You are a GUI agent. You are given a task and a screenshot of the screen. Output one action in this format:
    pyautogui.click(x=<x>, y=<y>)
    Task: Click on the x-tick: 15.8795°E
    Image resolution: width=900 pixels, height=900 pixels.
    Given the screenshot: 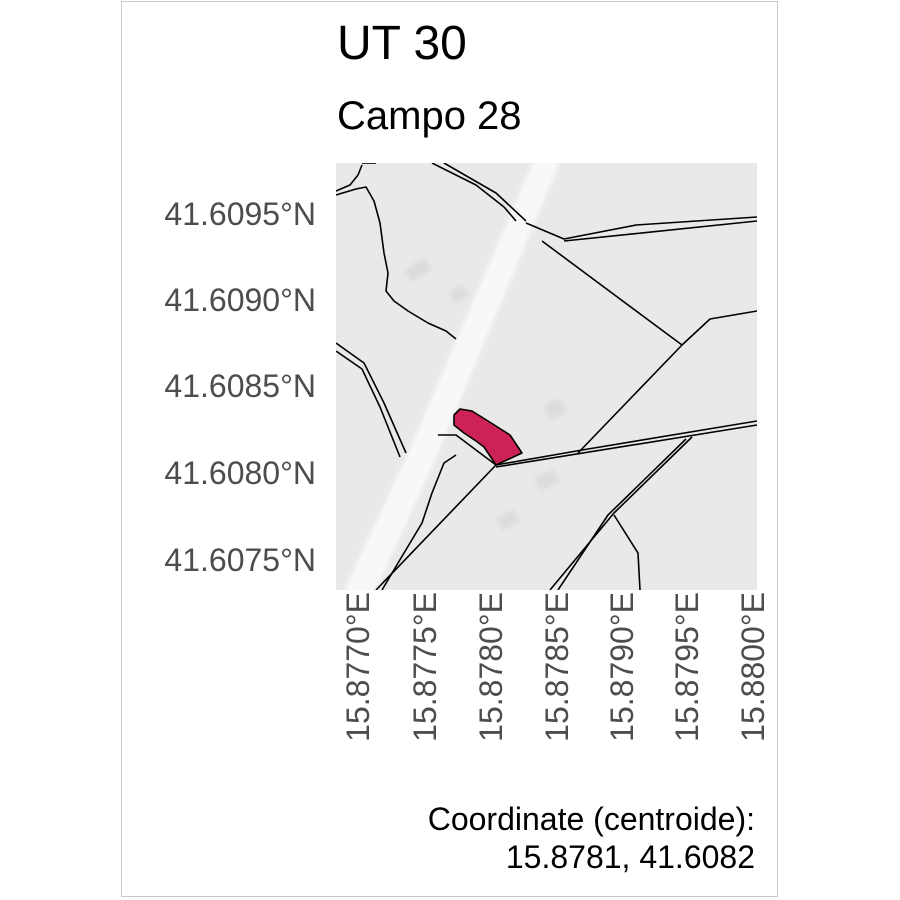 What is the action you would take?
    pyautogui.click(x=685, y=689)
    